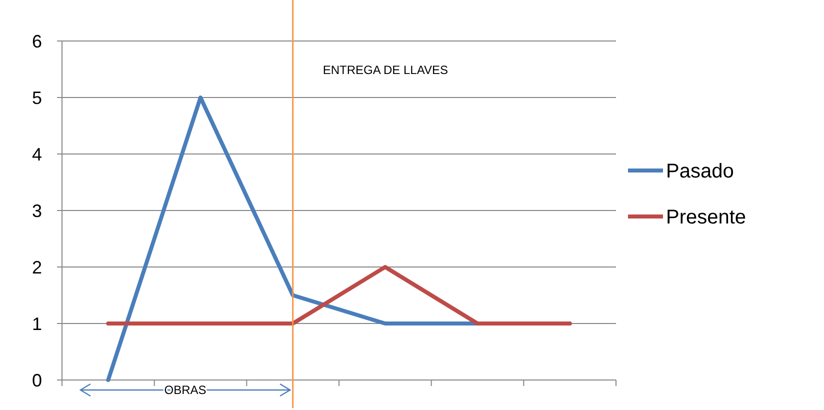 This screenshot has width=824, height=410. I want to click on y-tick-label: 6, so click(37, 41).